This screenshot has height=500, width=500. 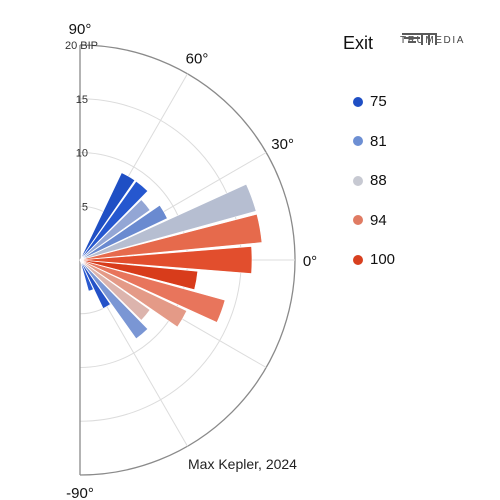 I want to click on angle-label: -90°, so click(x=80, y=492).